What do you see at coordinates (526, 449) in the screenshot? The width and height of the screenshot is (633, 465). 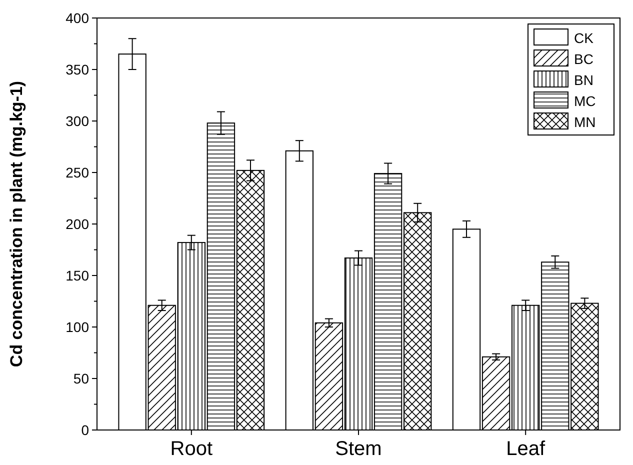 I see `x-tick-label: Leaf` at bounding box center [526, 449].